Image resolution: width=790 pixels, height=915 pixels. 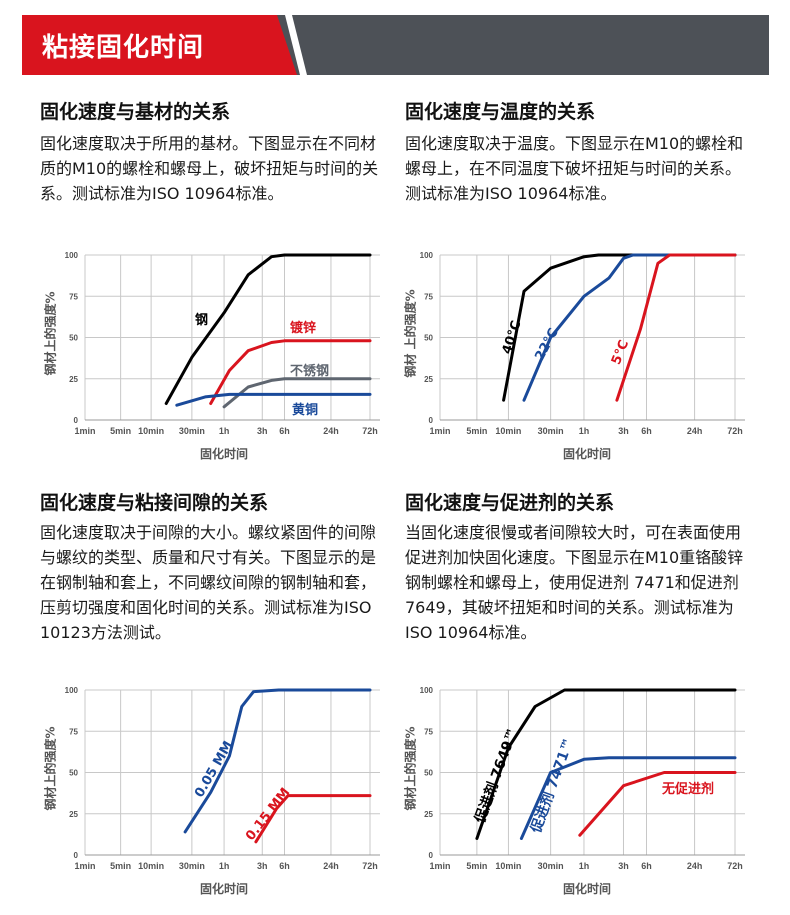 I want to click on series-label: 镀锌, so click(x=303, y=328).